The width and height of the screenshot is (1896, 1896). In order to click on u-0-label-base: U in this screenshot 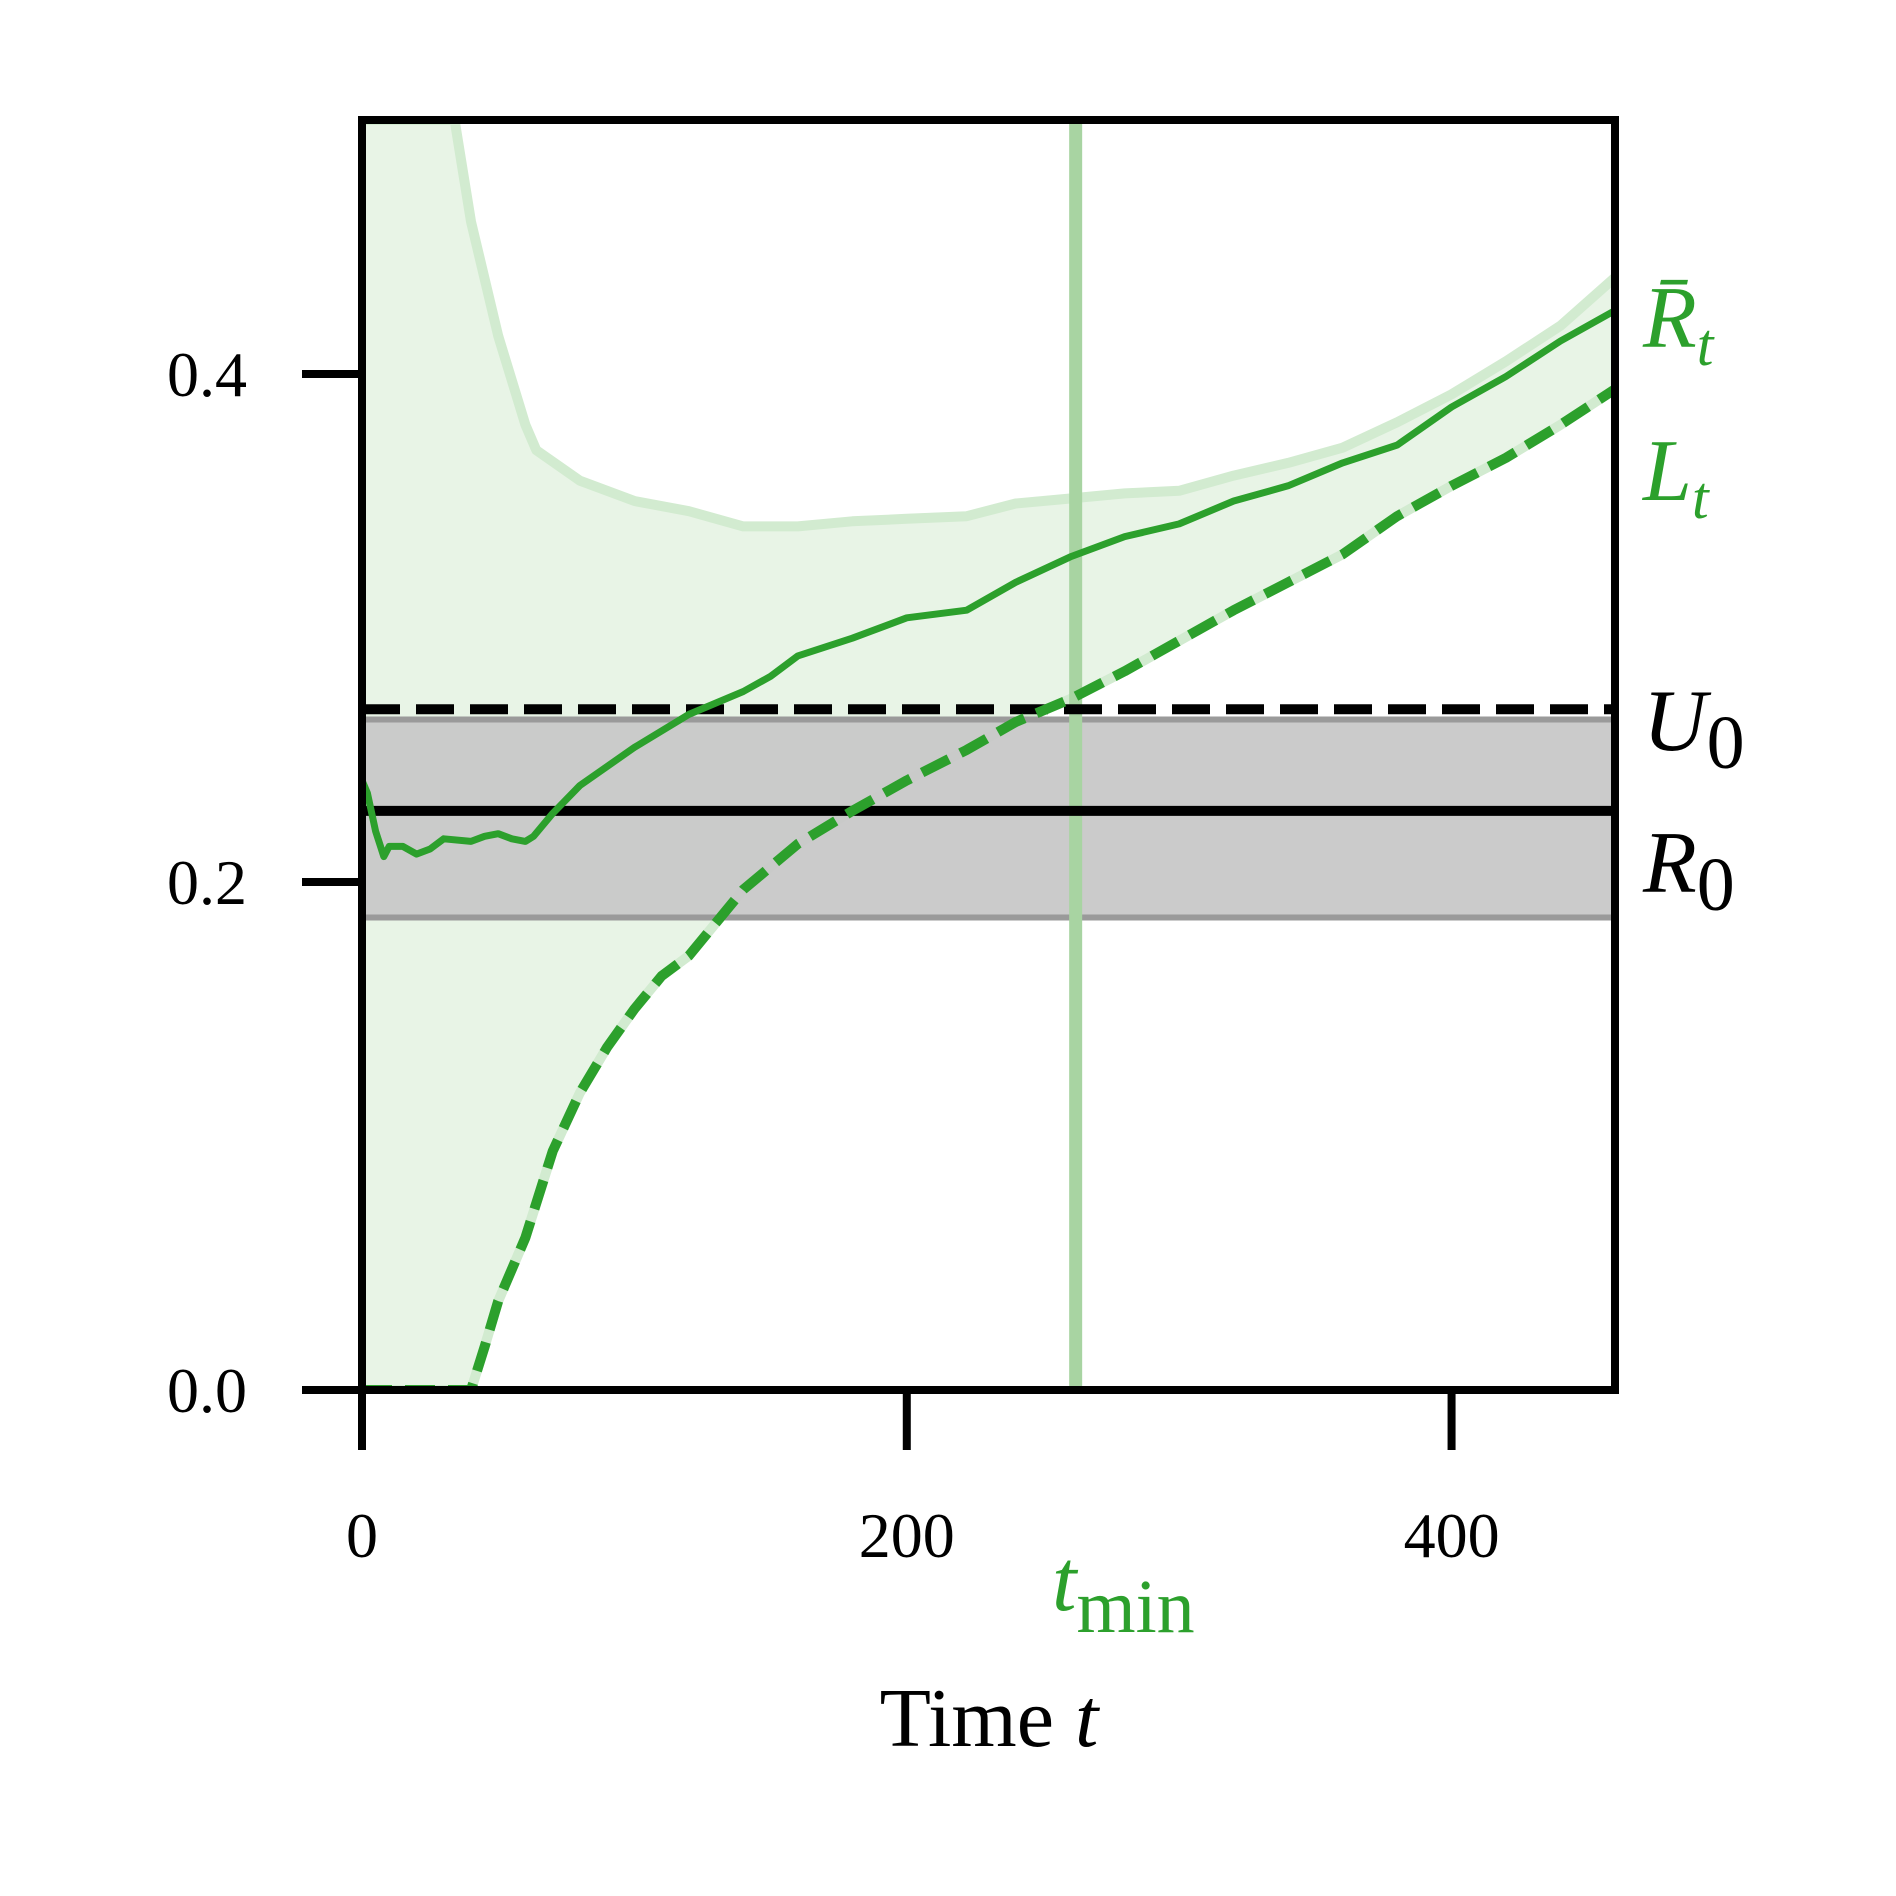, I will do `click(1677, 721)`.